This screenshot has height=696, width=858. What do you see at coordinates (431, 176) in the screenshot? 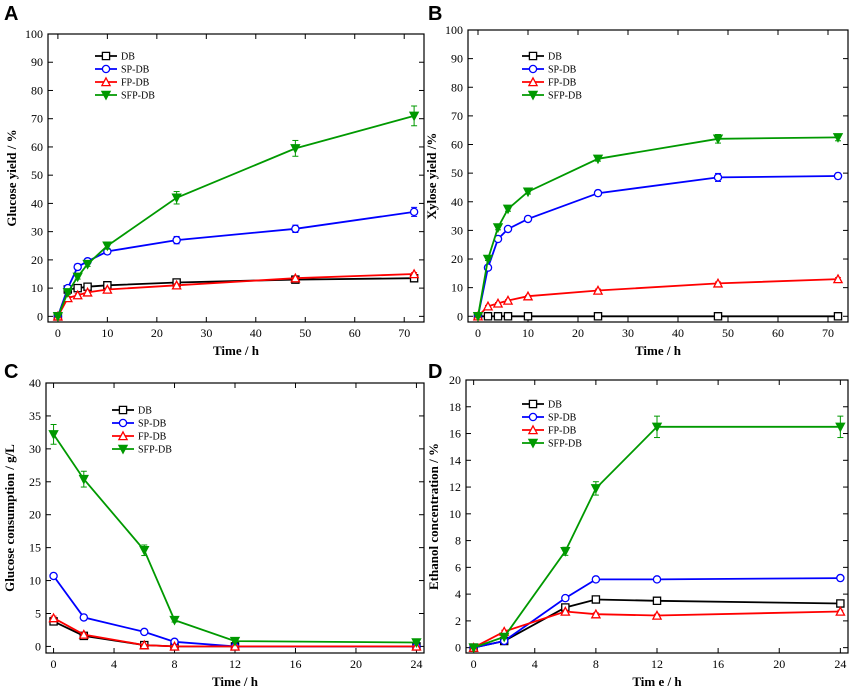
I see `y-axis-title: Xylose yield /%` at bounding box center [431, 176].